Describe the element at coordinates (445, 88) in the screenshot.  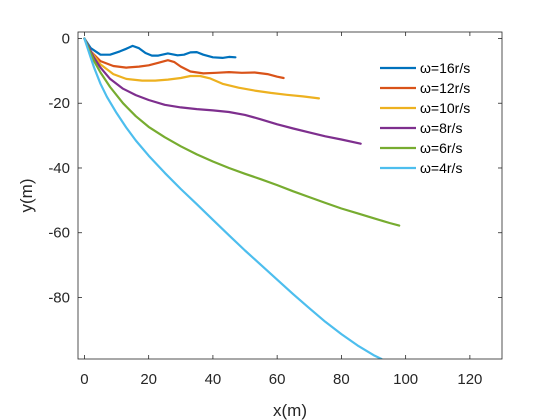
I see `legend-label-2: ω=12r/s` at that location.